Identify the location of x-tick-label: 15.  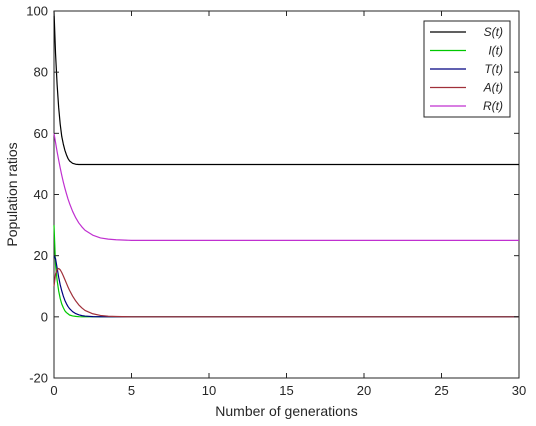
(286, 390).